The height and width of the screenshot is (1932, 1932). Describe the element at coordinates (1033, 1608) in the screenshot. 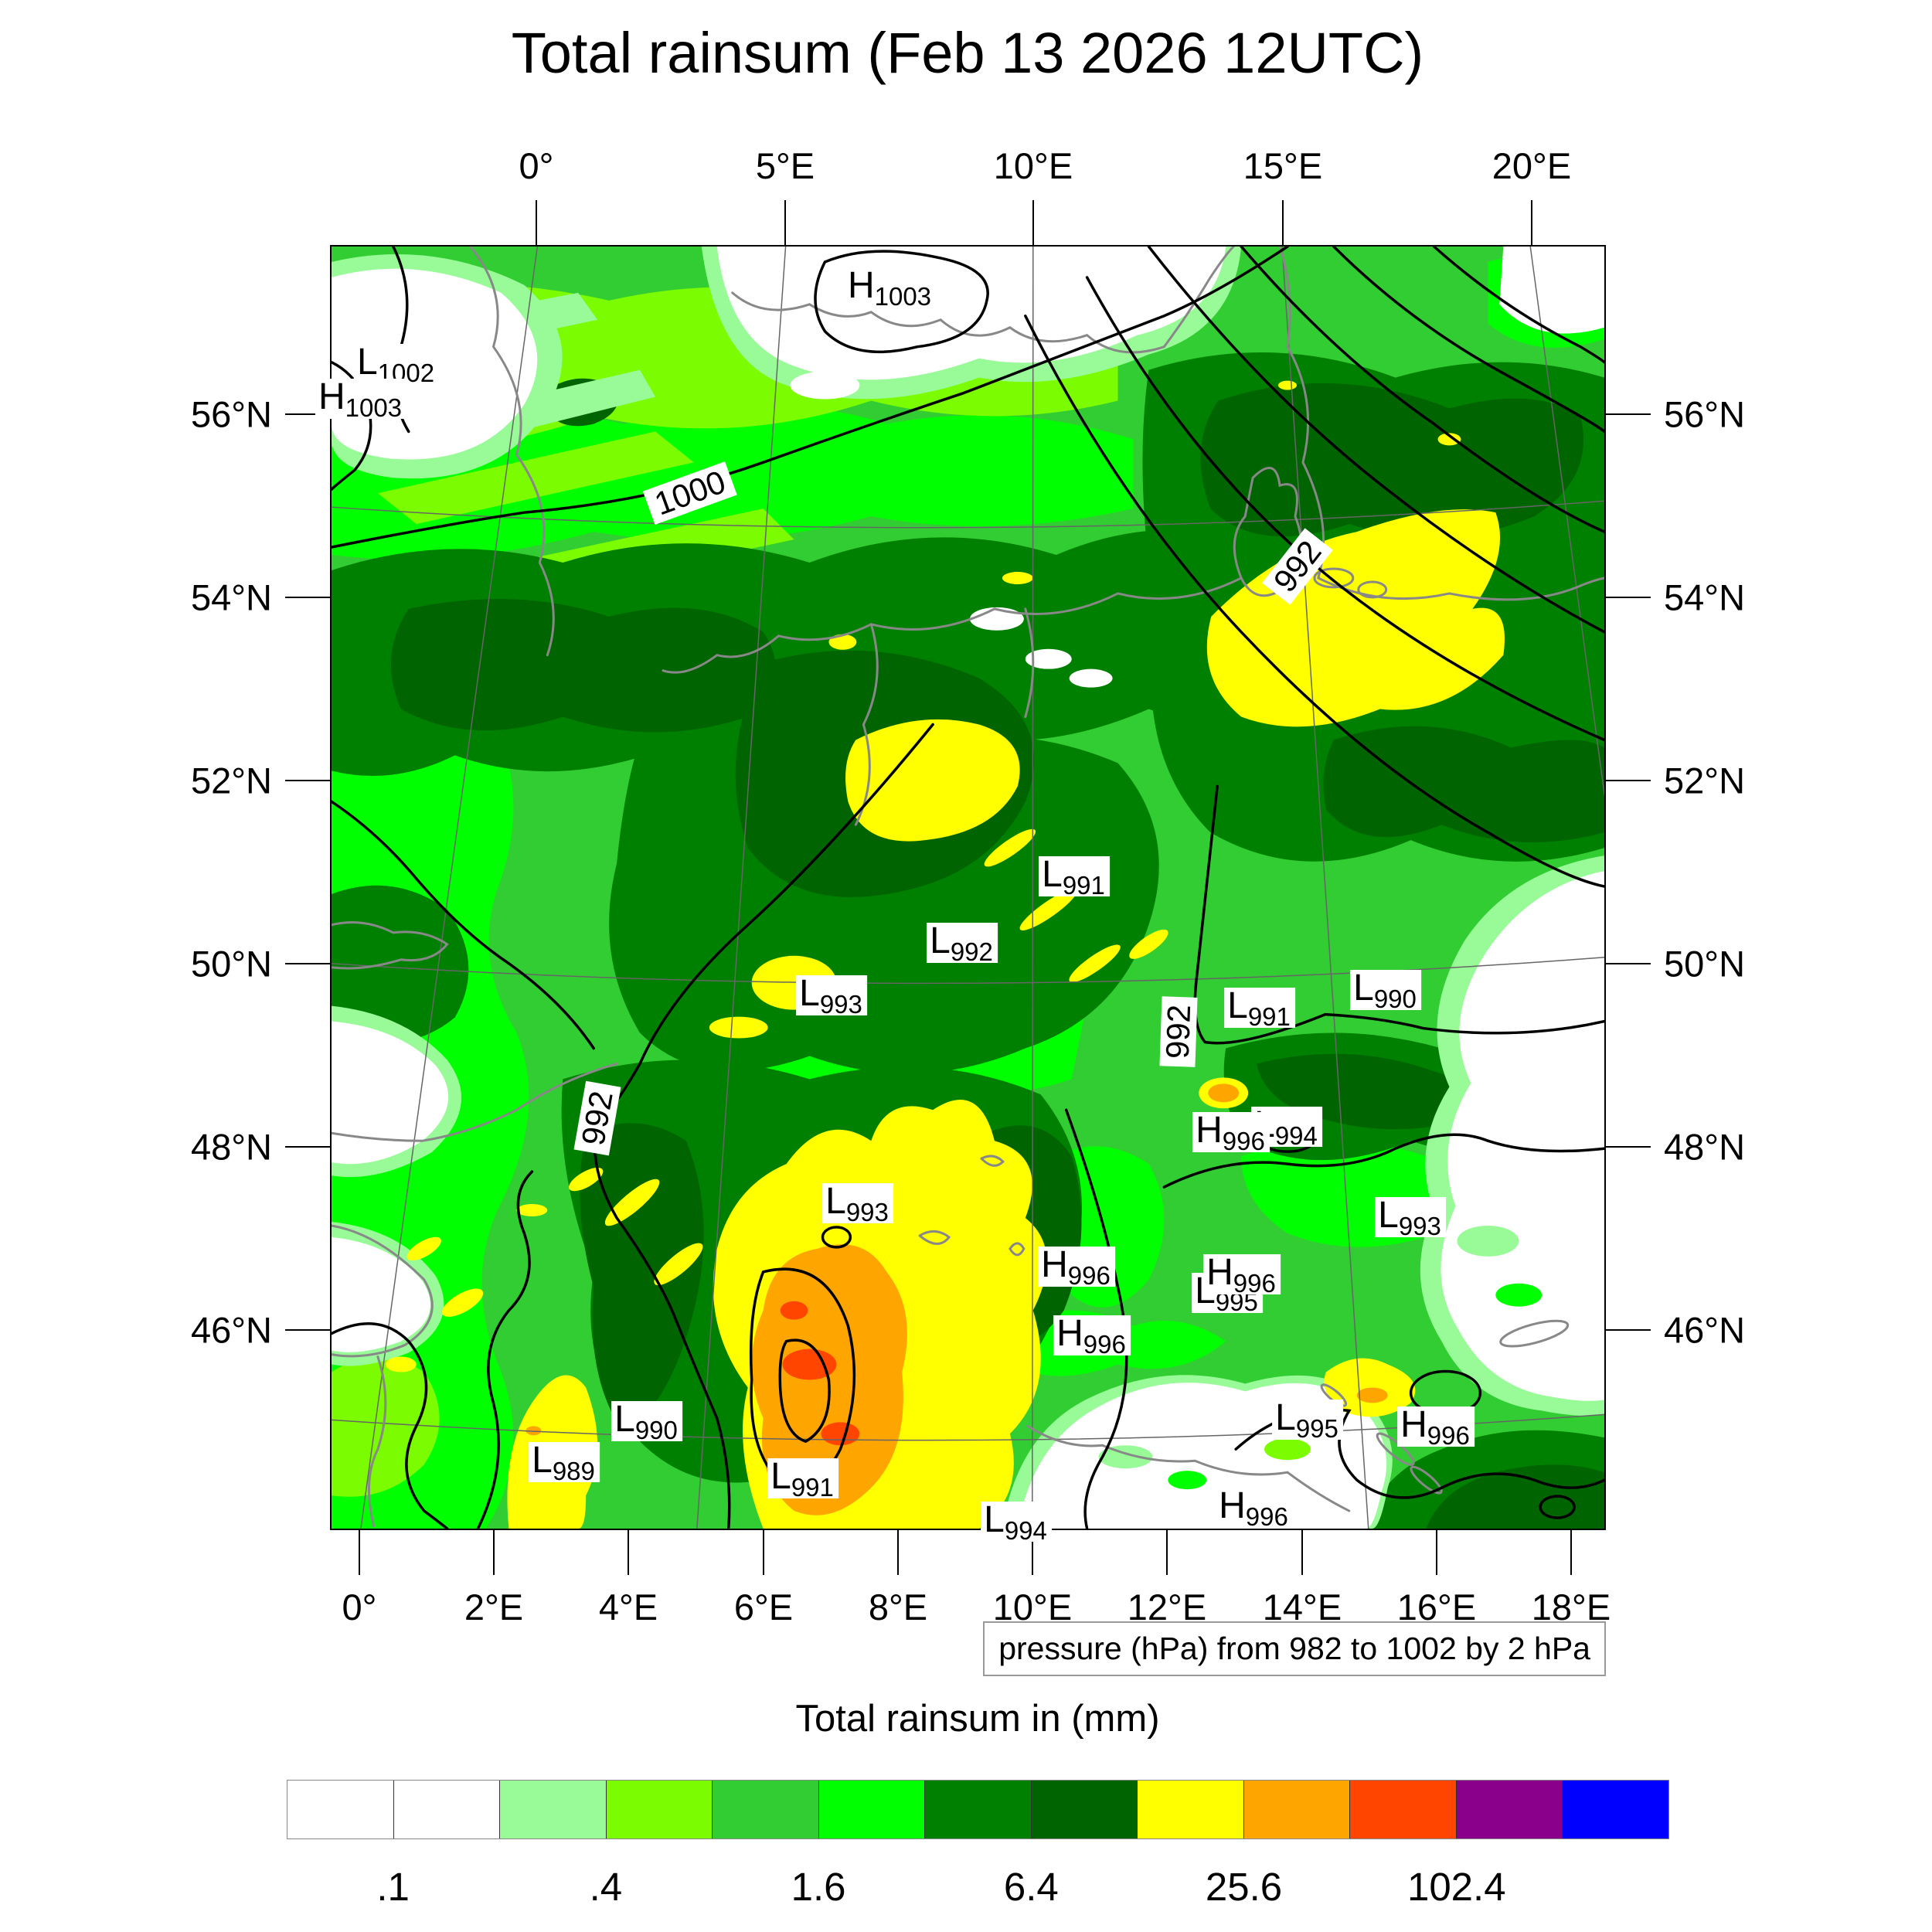

I see `bottom-axis-label: 10°E` at that location.